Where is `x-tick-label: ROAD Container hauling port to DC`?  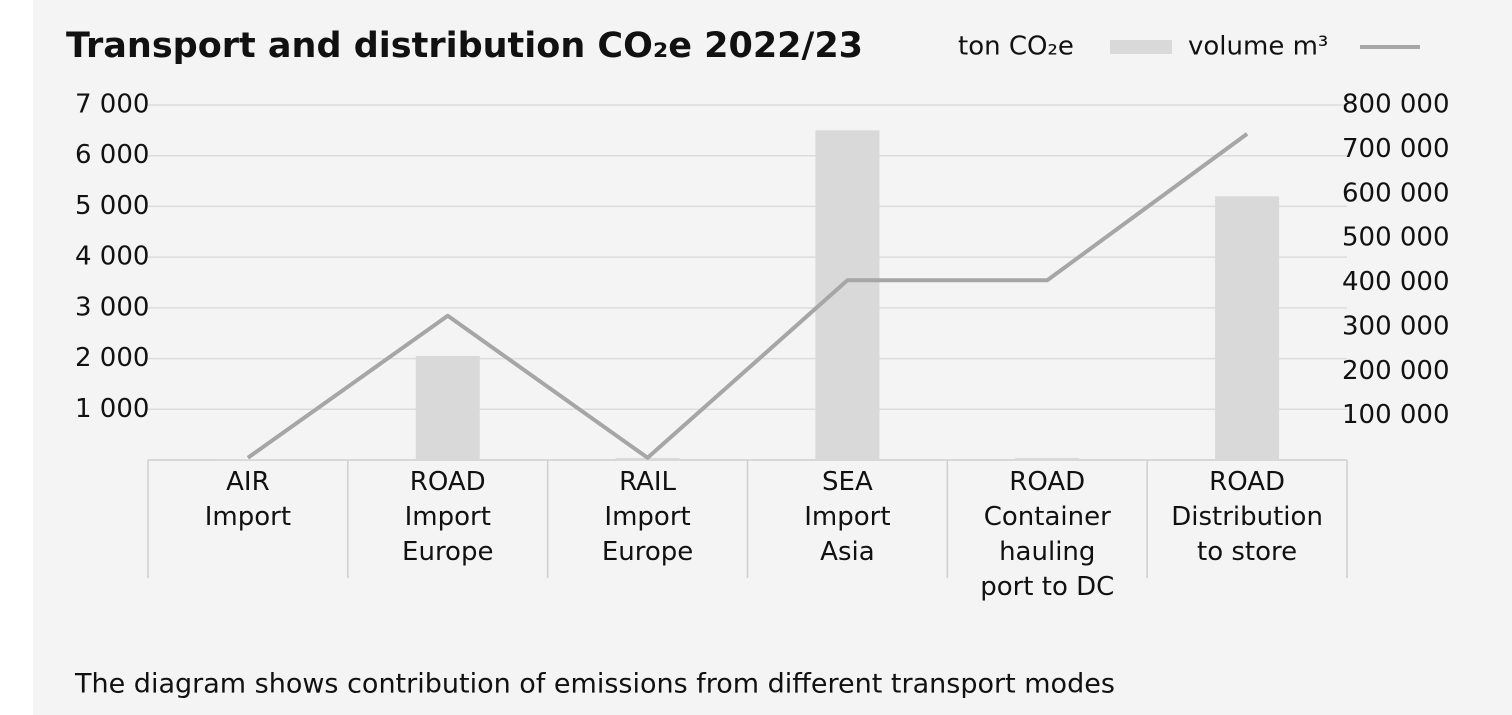
x-tick-label: ROAD Container hauling port to DC is located at coordinates (1047, 534).